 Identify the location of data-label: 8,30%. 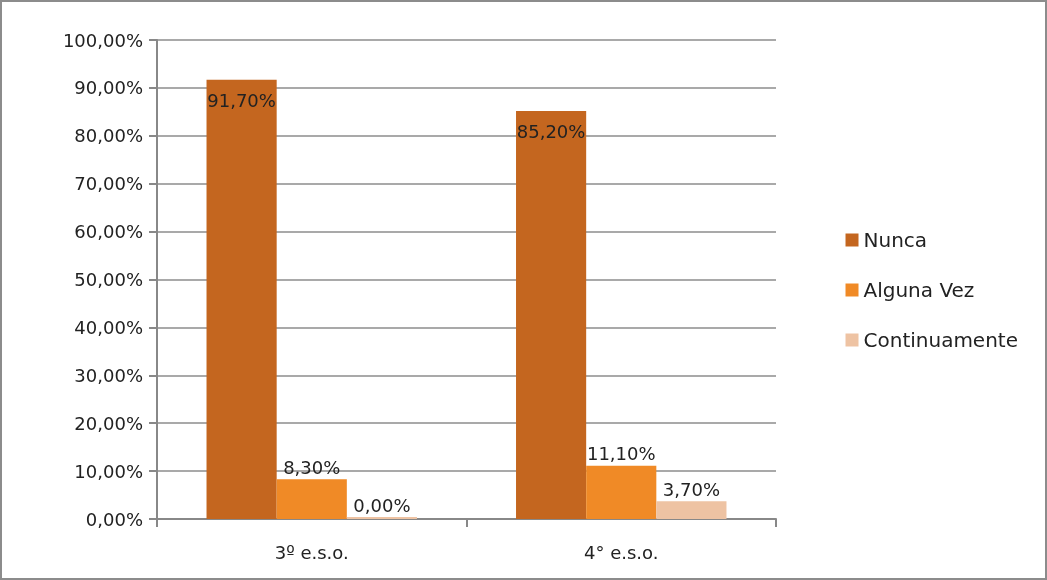
(312, 467).